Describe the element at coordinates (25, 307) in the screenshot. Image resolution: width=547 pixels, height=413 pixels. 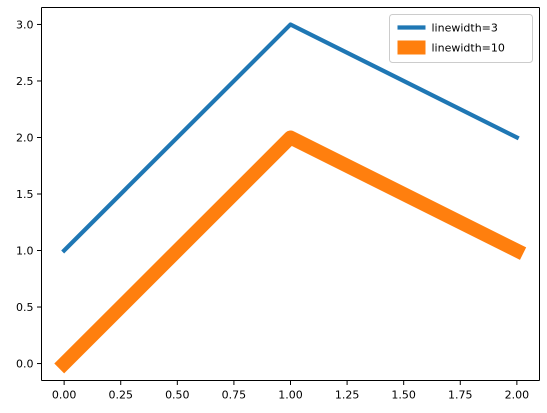
I see `y-tick-label: 0.5` at that location.